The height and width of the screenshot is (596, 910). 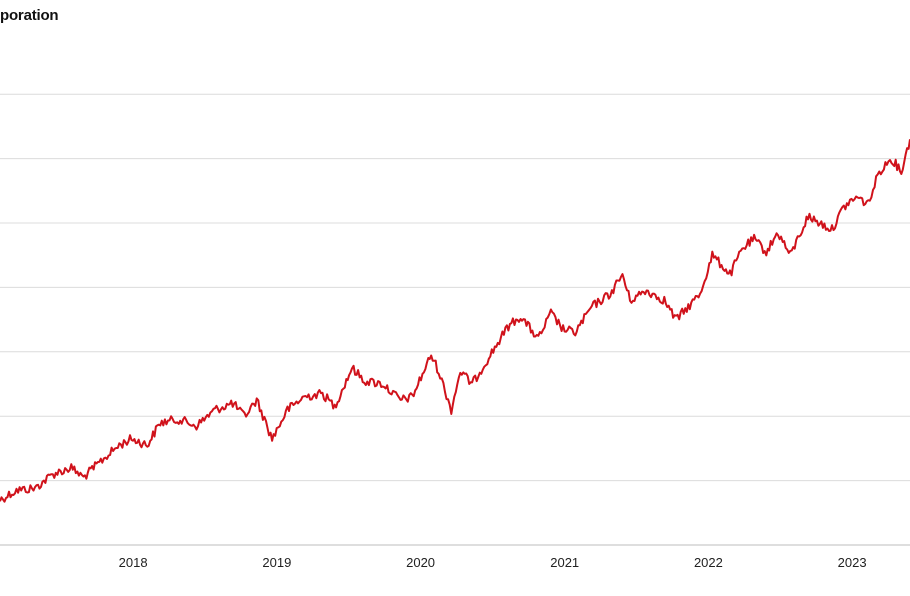 What do you see at coordinates (29, 15) in the screenshot?
I see `chart-title: poration` at bounding box center [29, 15].